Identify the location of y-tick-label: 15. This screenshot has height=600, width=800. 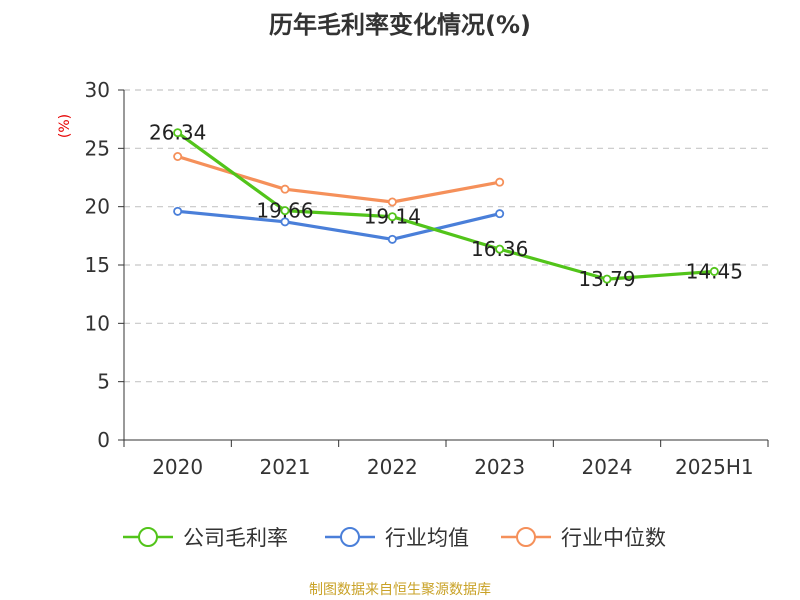
(97, 265).